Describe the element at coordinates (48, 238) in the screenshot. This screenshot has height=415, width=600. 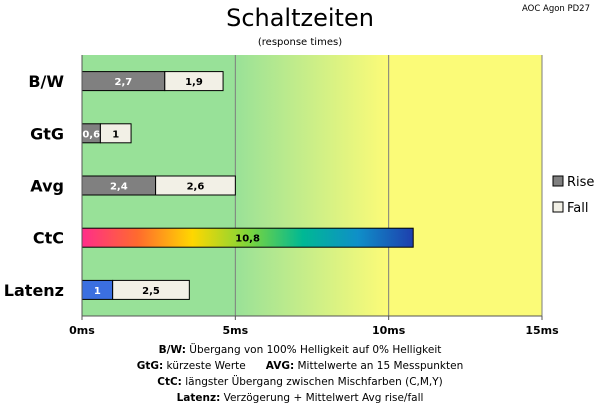
I see `category-label: CtC` at that location.